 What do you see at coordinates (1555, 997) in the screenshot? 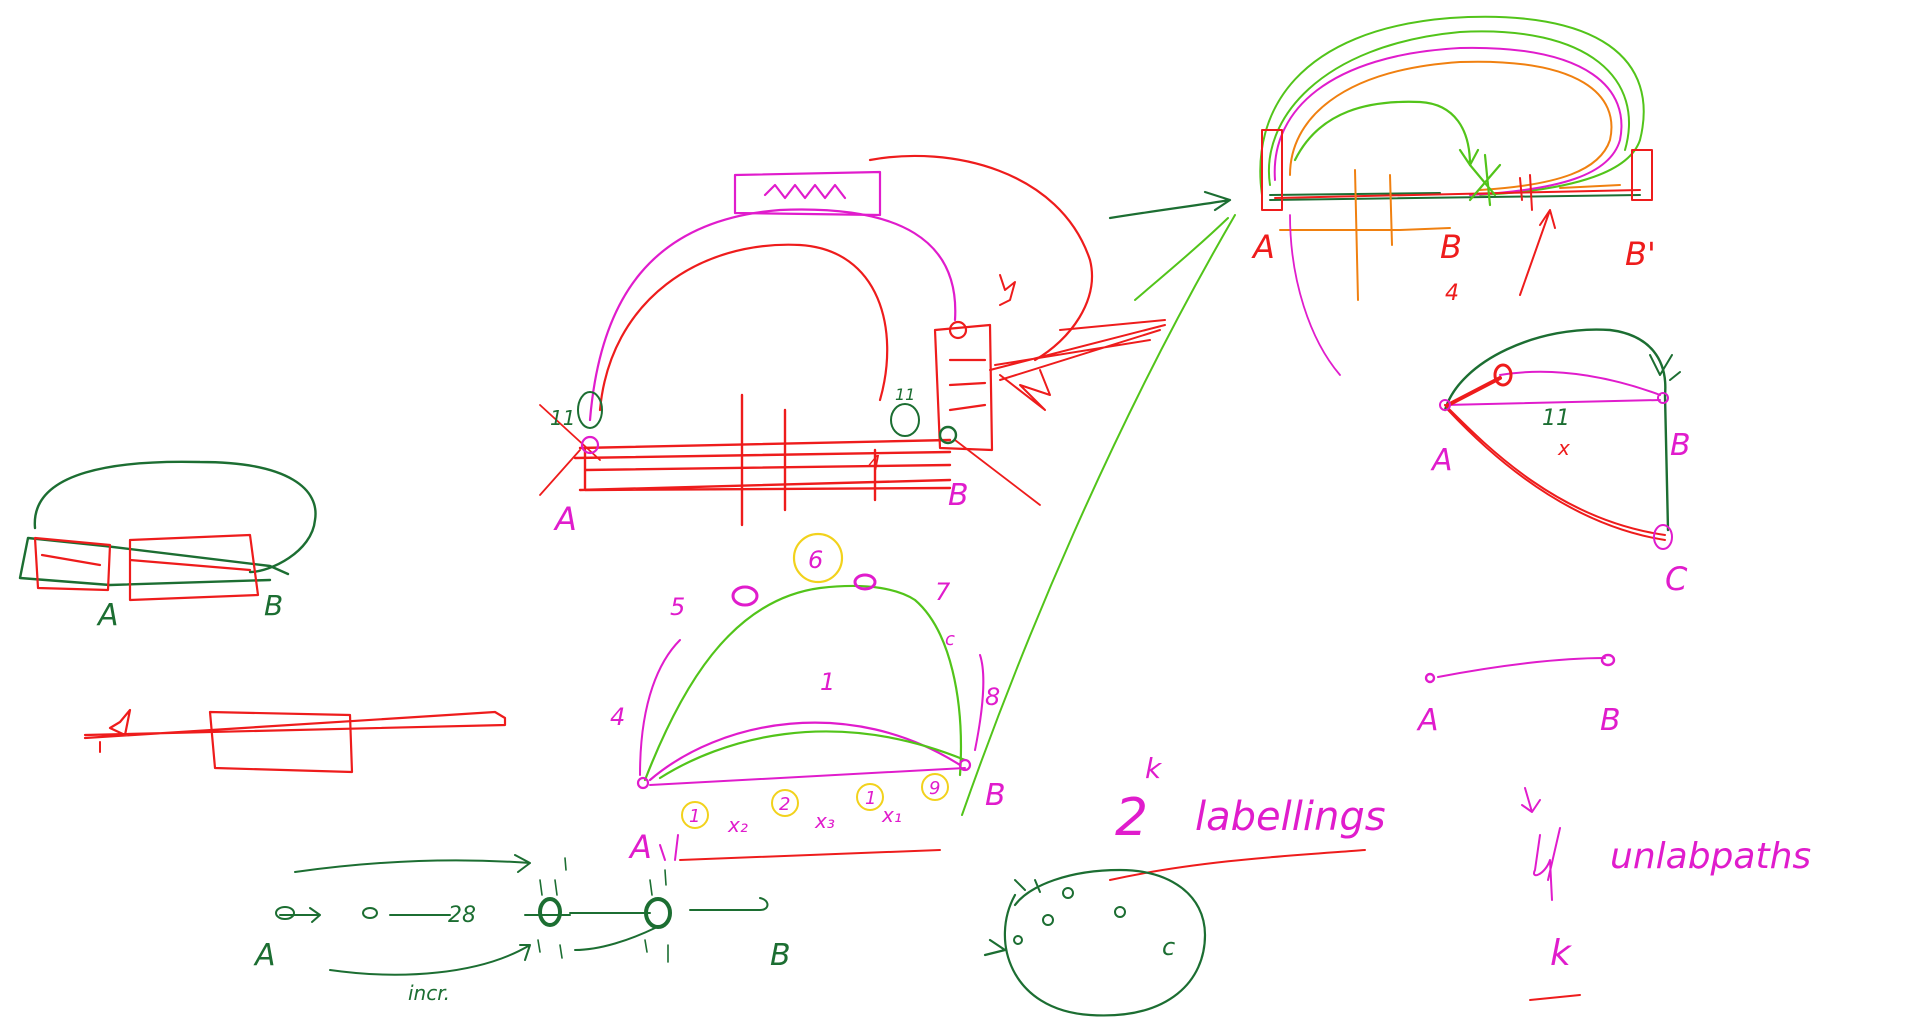
I see `unlab-underline` at bounding box center [1555, 997].